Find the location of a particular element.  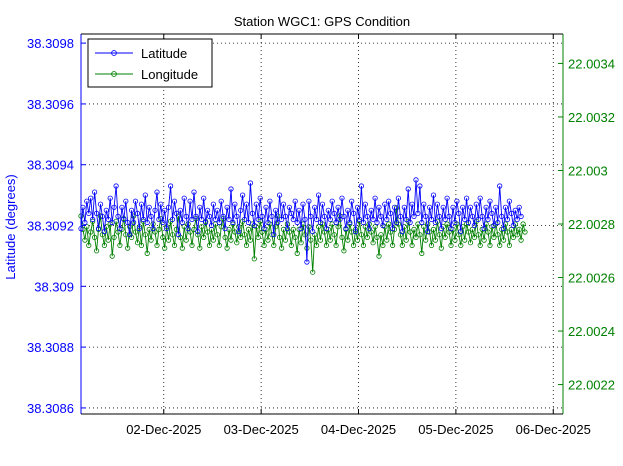

x-tick-label: 06-Dec-2025 is located at coordinates (553, 429).